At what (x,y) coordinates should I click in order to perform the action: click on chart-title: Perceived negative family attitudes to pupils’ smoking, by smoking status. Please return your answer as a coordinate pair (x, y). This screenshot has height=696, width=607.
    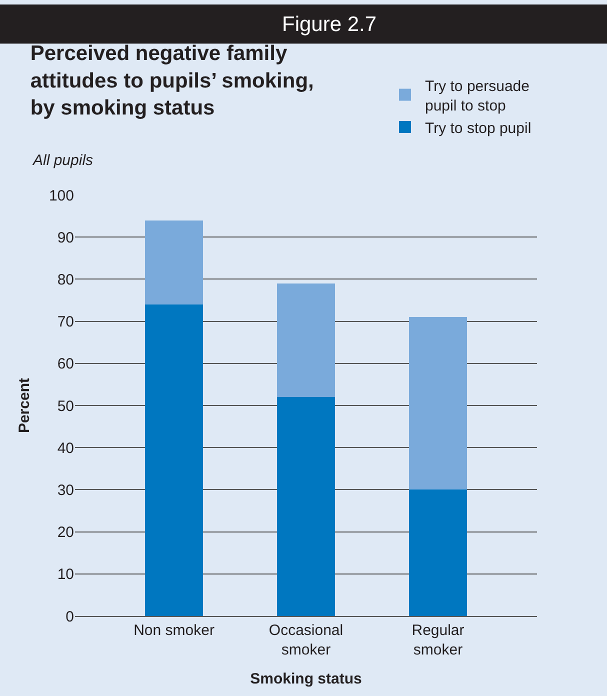
    Looking at the image, I should click on (172, 81).